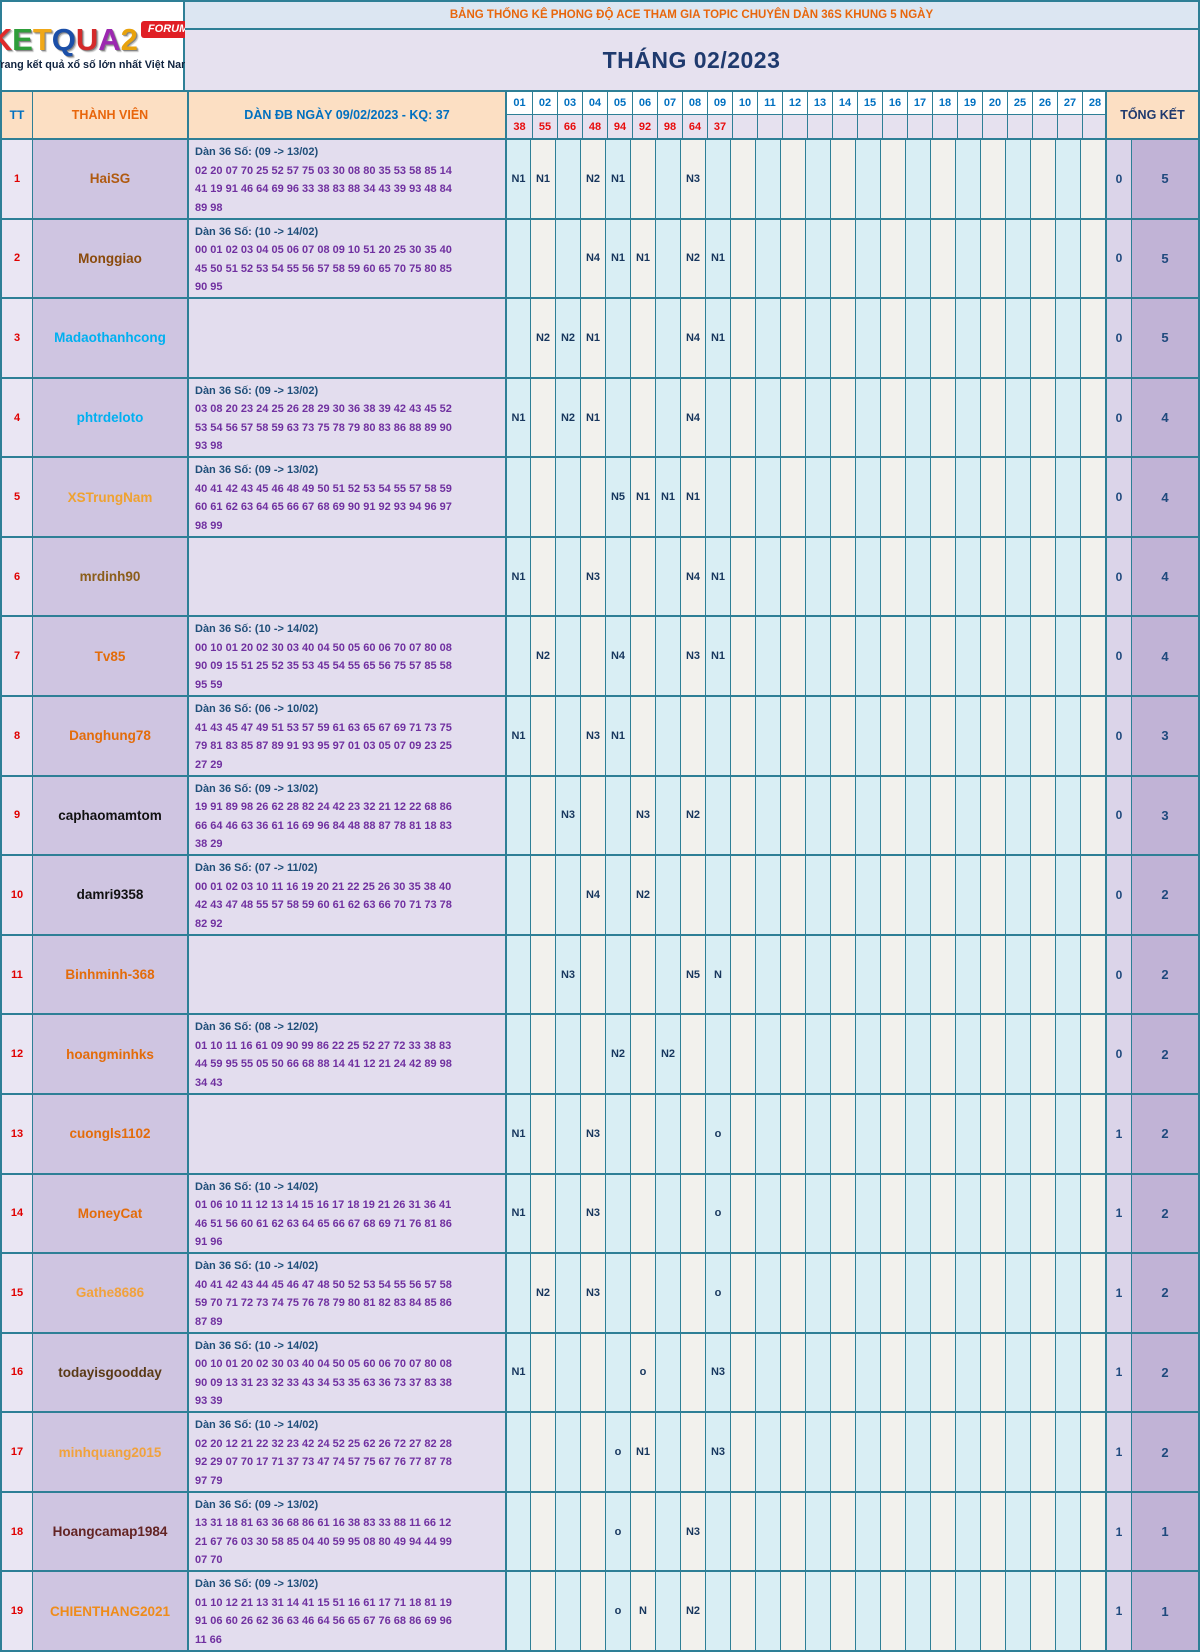 The width and height of the screenshot is (1200, 1652). What do you see at coordinates (110, 338) in the screenshot?
I see `member-name-link: Madaothanhcong` at bounding box center [110, 338].